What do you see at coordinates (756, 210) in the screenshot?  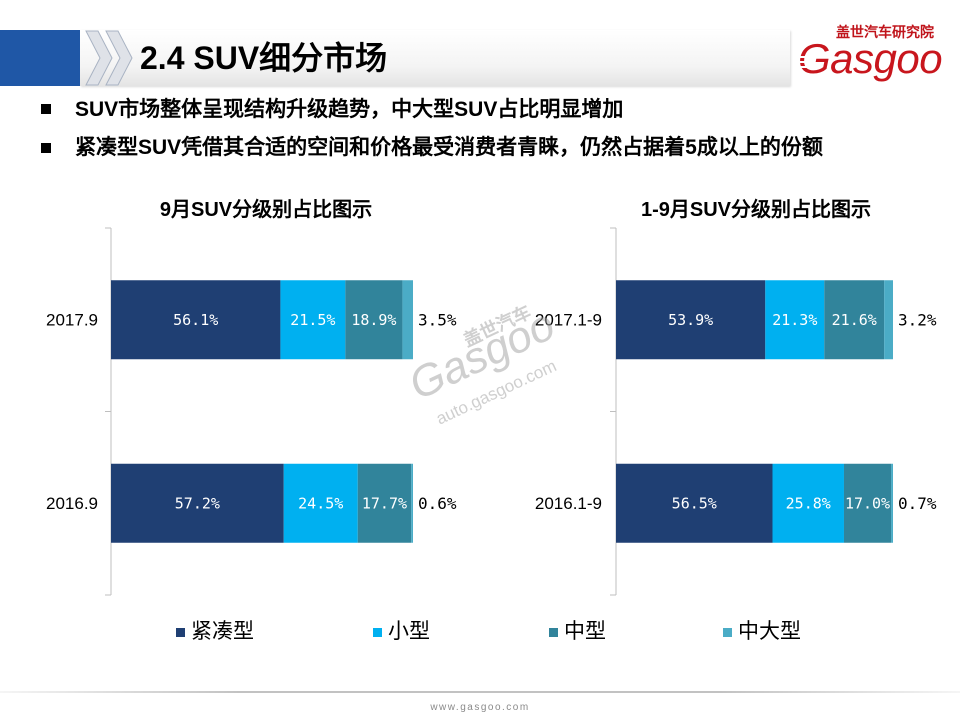 I see `chart-title: 1-9月SUV分级别占比图示` at bounding box center [756, 210].